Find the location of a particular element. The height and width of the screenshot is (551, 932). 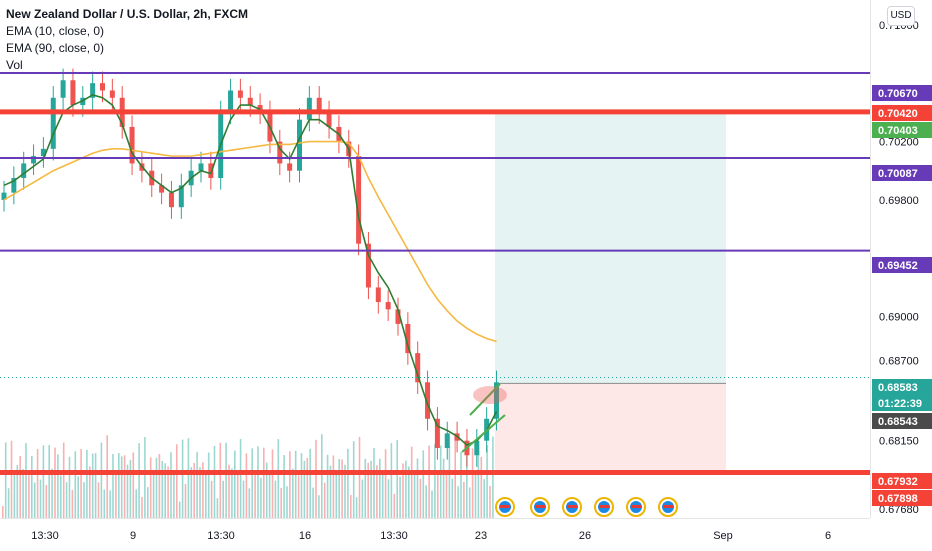

time-tick-label: 23 is located at coordinates (481, 536).